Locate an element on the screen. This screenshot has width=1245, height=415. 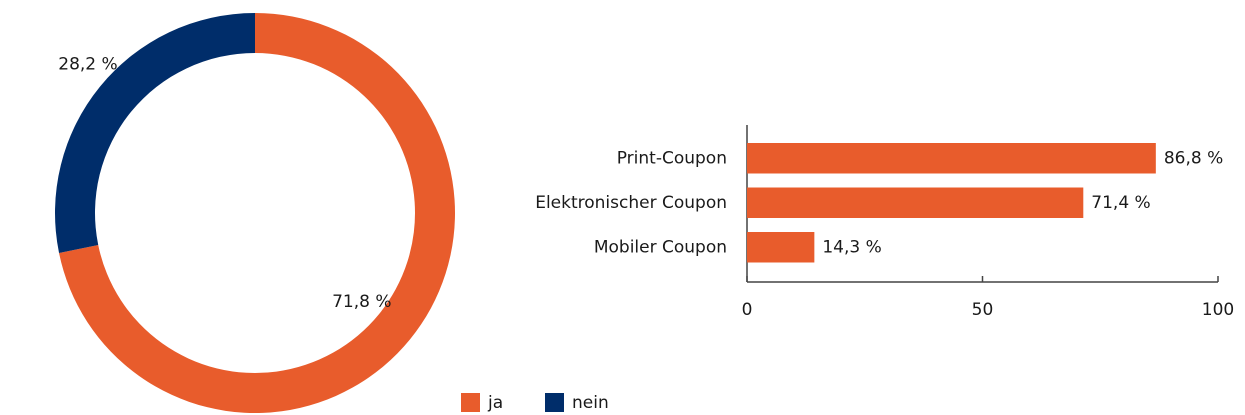
y-tick-label: Mobiler Coupon is located at coordinates (660, 247).